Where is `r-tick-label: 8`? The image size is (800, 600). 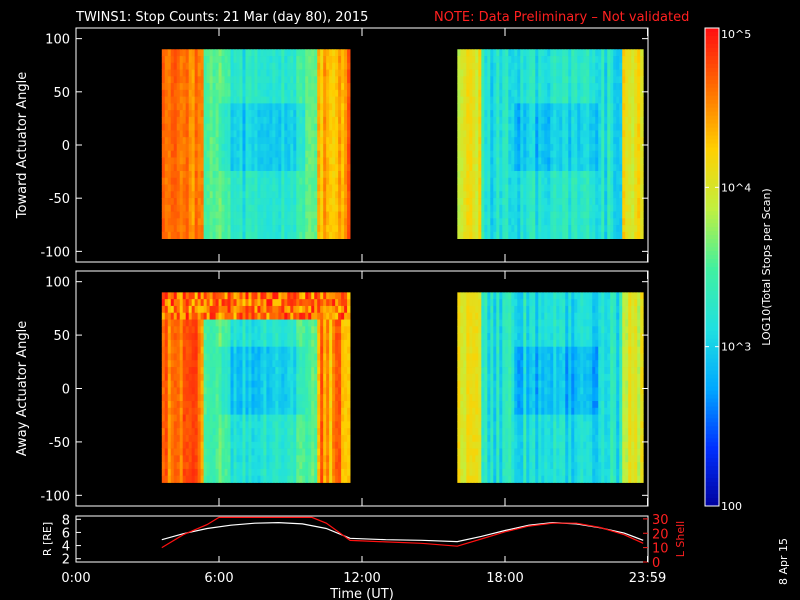
r-tick-label: 8 is located at coordinates (66, 520).